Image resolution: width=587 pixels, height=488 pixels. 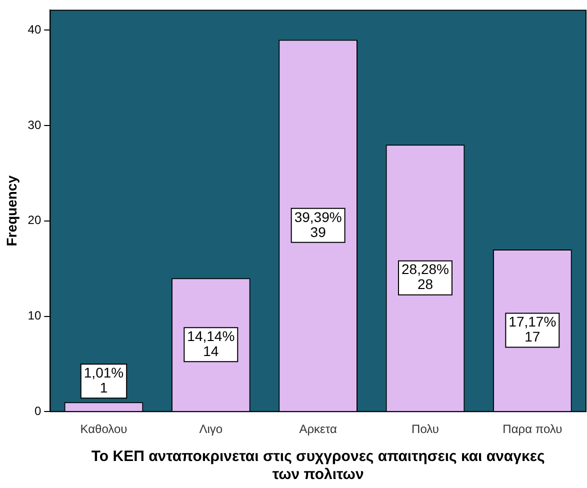 I want to click on y-tick-label: 10, so click(x=35, y=315).